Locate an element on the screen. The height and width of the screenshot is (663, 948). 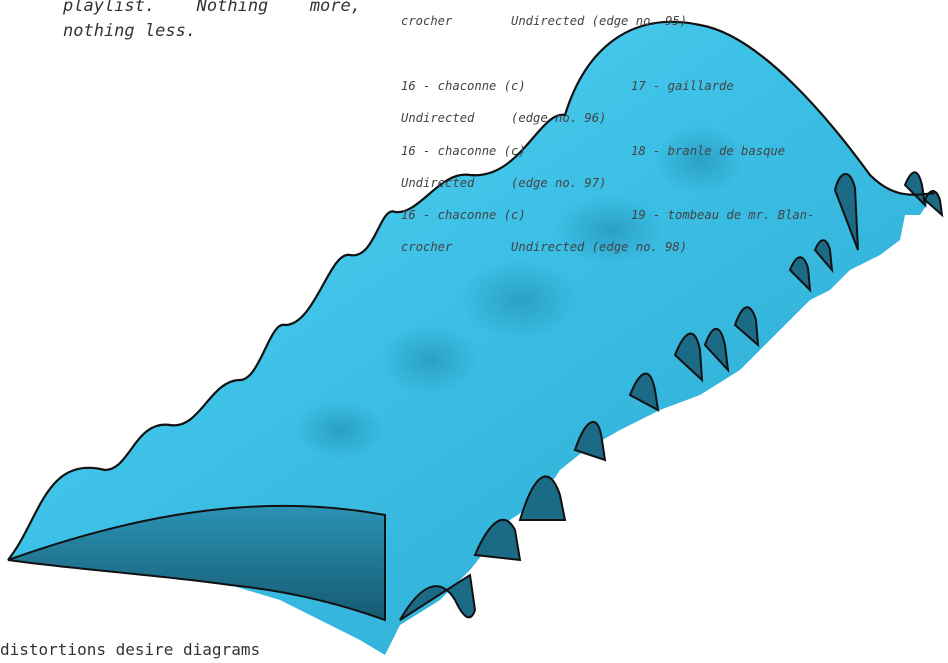
edge-line-7: crocher Undirected (edge no. 98) is located at coordinates (544, 247).